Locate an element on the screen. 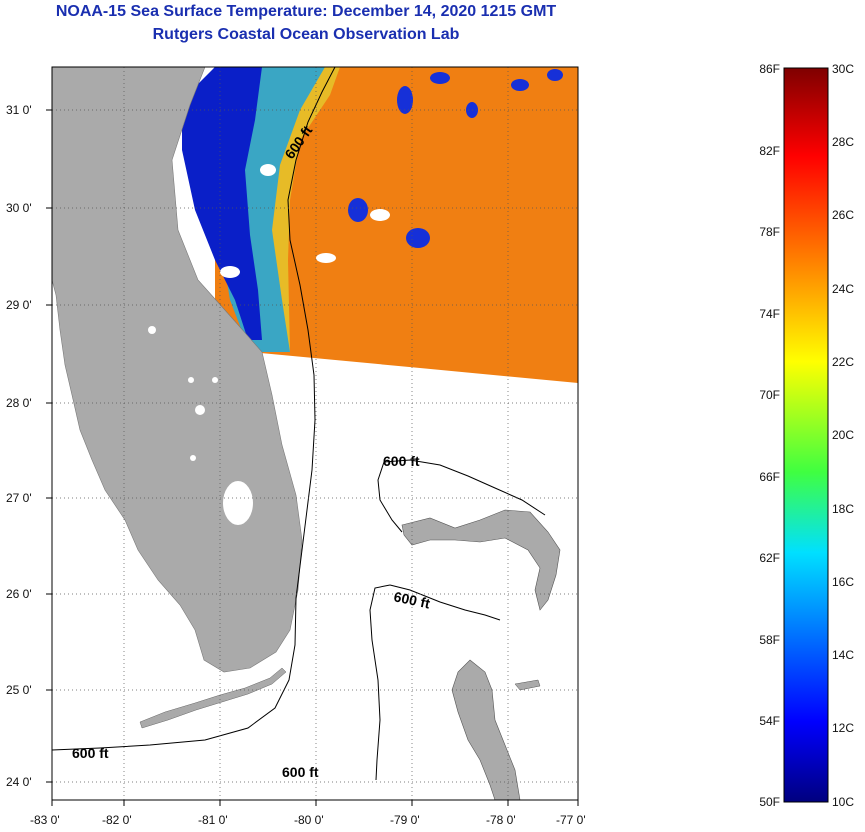 Image resolution: width=865 pixels, height=832 pixels. colorbar-f-label: 70F is located at coordinates (769, 395).